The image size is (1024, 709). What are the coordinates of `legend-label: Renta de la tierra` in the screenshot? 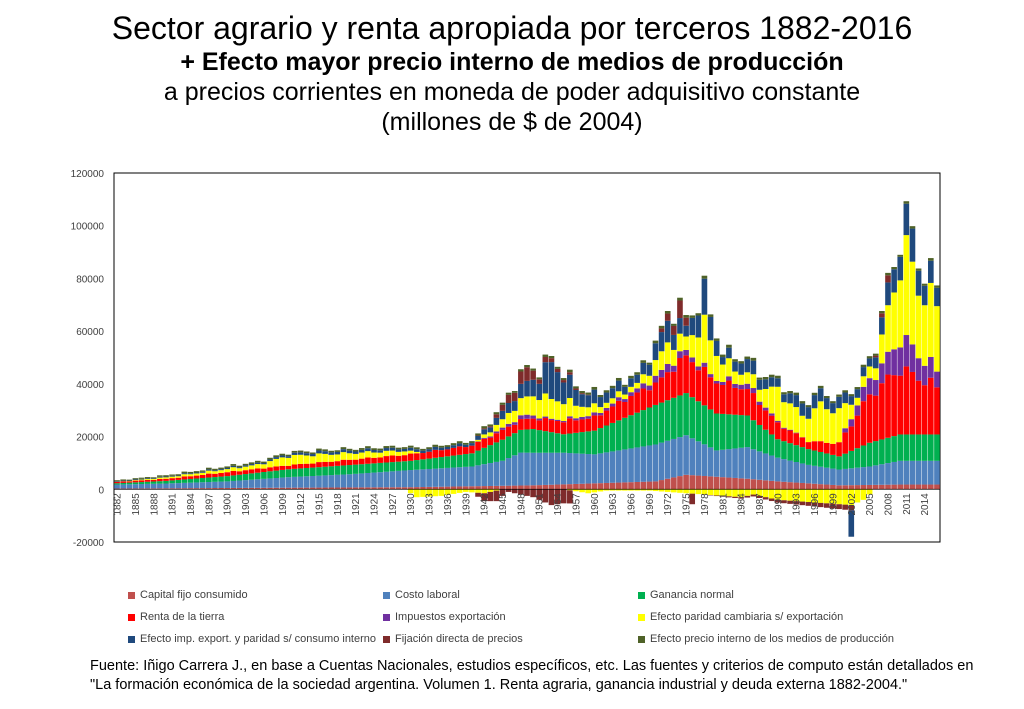 It's located at (182, 617).